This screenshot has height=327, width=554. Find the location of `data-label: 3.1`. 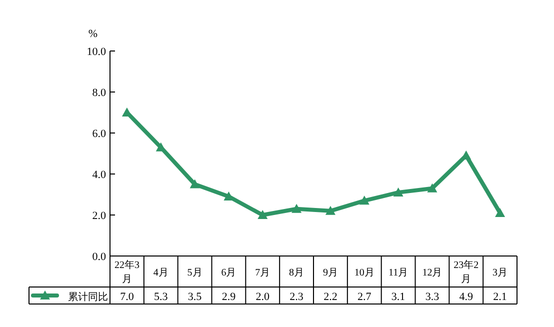

data-label: 3.1 is located at coordinates (398, 297).